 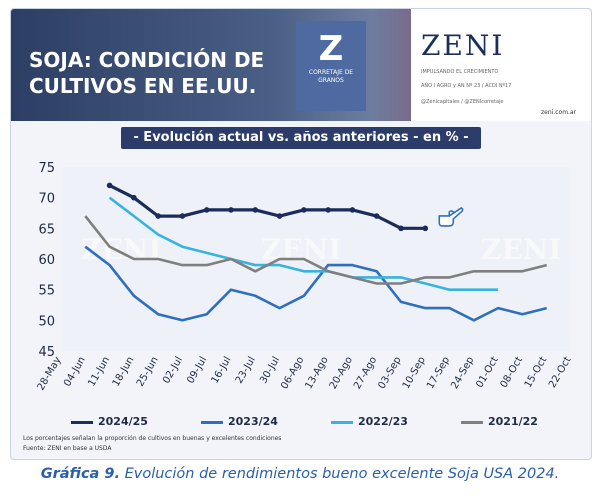 What do you see at coordinates (559, 112) in the screenshot?
I see `zeni-url: zeni.com.ar` at bounding box center [559, 112].